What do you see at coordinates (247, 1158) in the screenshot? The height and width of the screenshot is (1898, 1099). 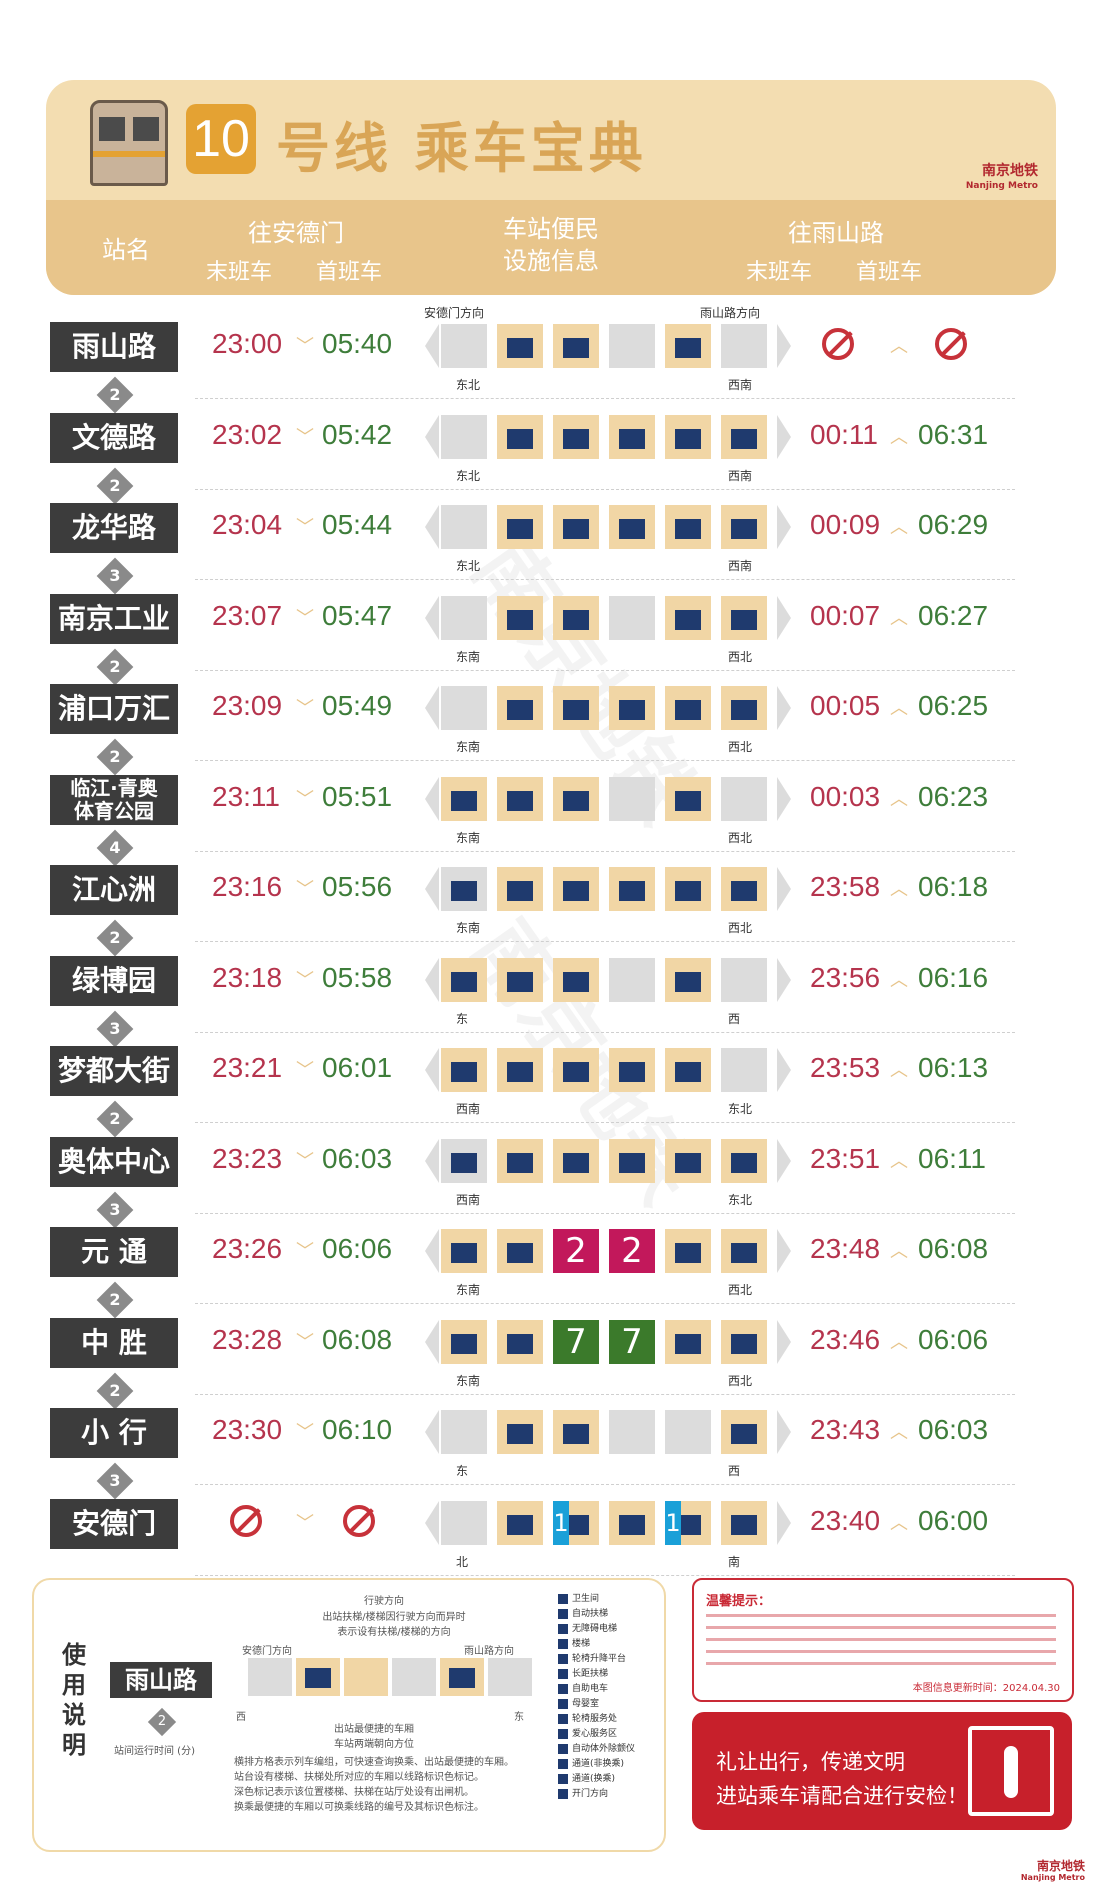 I see `last-train-to-andemen: 23:23` at bounding box center [247, 1158].